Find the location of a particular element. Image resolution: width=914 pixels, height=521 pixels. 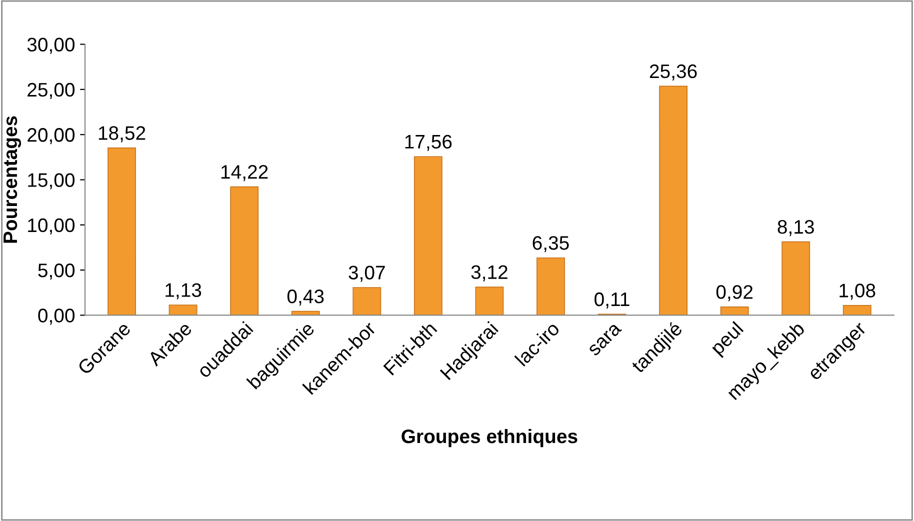

data-label: 14,22 is located at coordinates (244, 173).